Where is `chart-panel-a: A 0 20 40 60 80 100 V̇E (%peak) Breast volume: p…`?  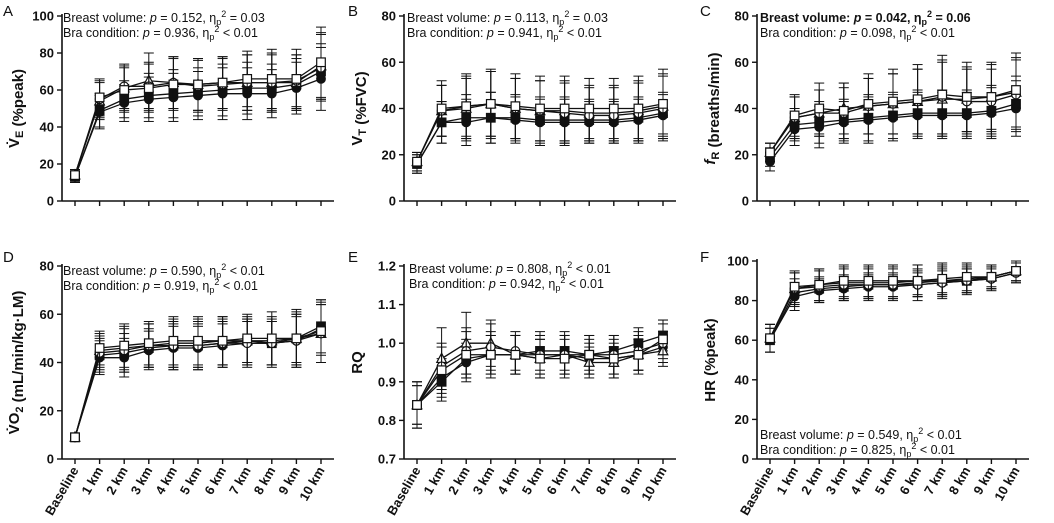 chart-panel-a: A 0 20 40 60 80 100 V̇E (%peak) Breast volume: p… is located at coordinates (168, 106).